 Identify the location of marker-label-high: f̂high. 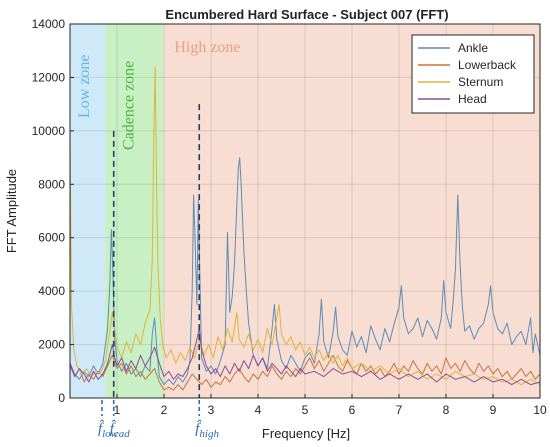
(207, 430).